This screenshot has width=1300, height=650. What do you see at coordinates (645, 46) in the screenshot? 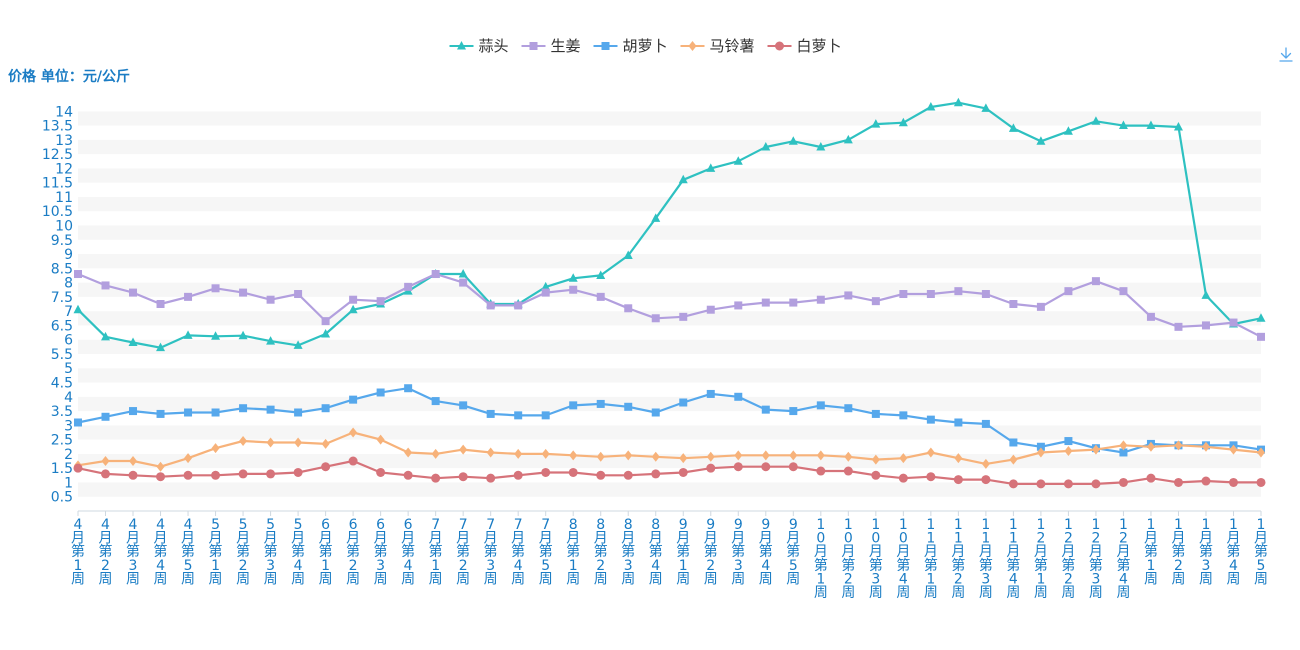
I see `legend: 蒜头 生姜 胡萝卜 马铃薯 白萝卜` at bounding box center [645, 46].